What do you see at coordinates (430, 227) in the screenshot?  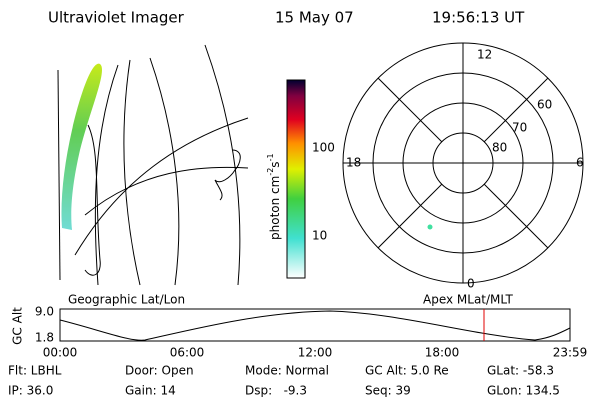 I see `aurora-spot` at bounding box center [430, 227].